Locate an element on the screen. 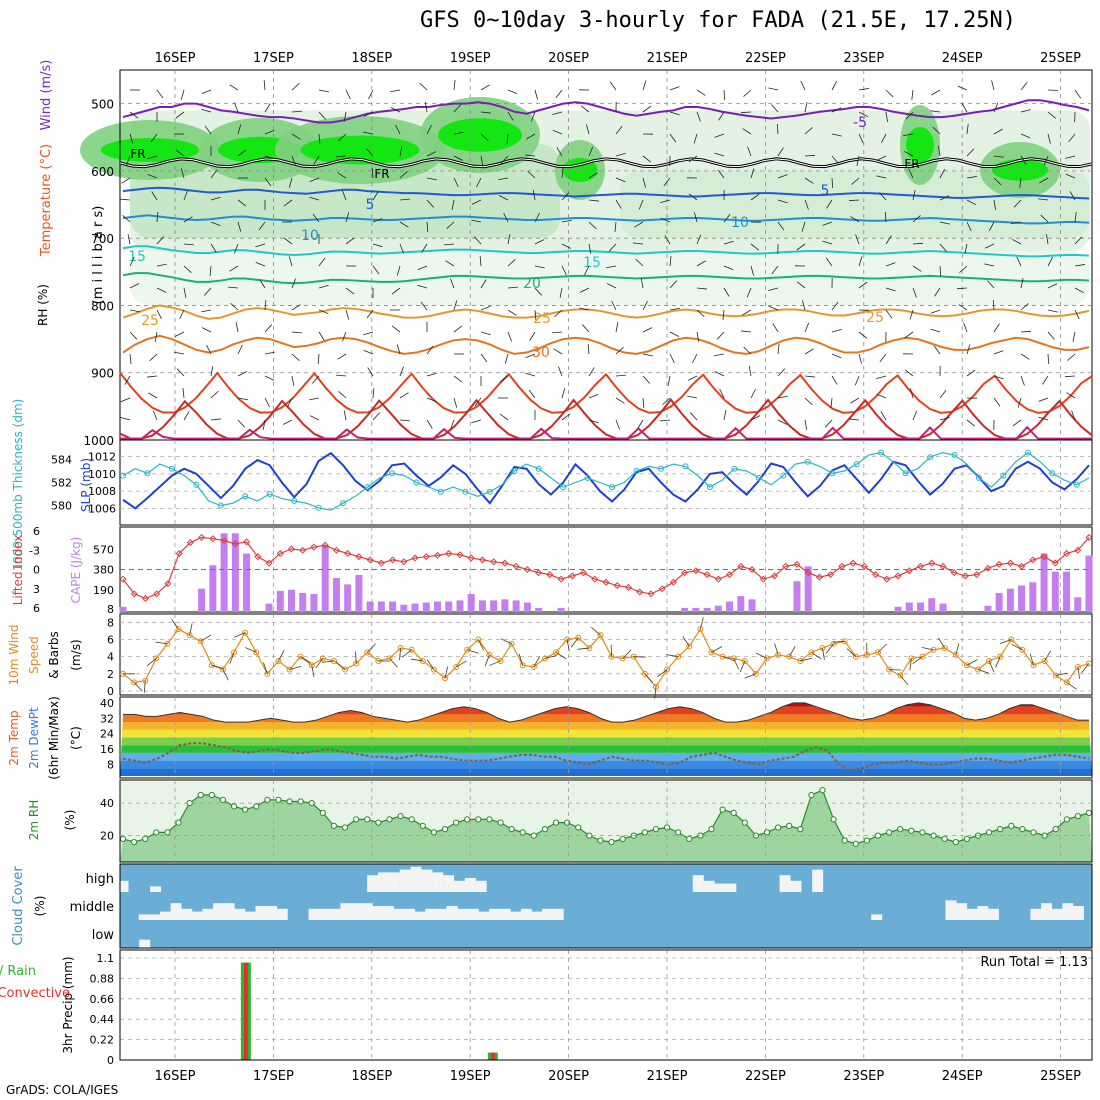 This screenshot has height=1100, width=1100. isotherm-label--5-0: -5 is located at coordinates (860, 123).